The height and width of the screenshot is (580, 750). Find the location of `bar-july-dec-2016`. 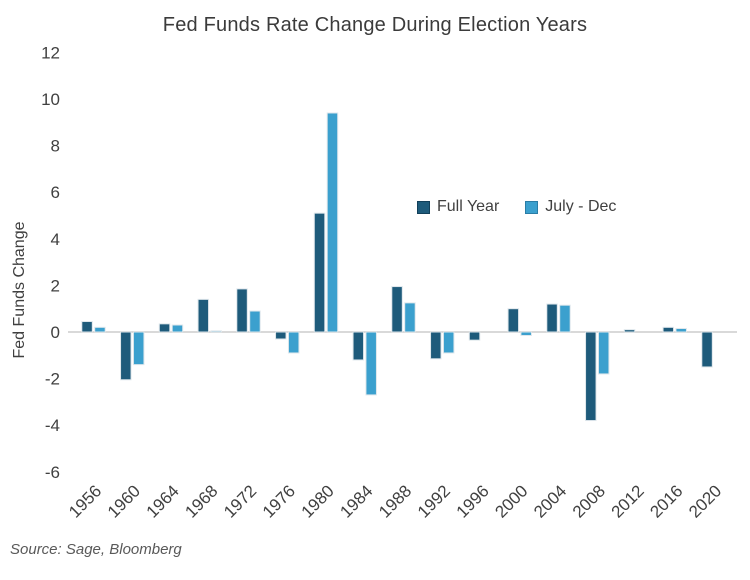

bar-july-dec-2016 is located at coordinates (681, 330).